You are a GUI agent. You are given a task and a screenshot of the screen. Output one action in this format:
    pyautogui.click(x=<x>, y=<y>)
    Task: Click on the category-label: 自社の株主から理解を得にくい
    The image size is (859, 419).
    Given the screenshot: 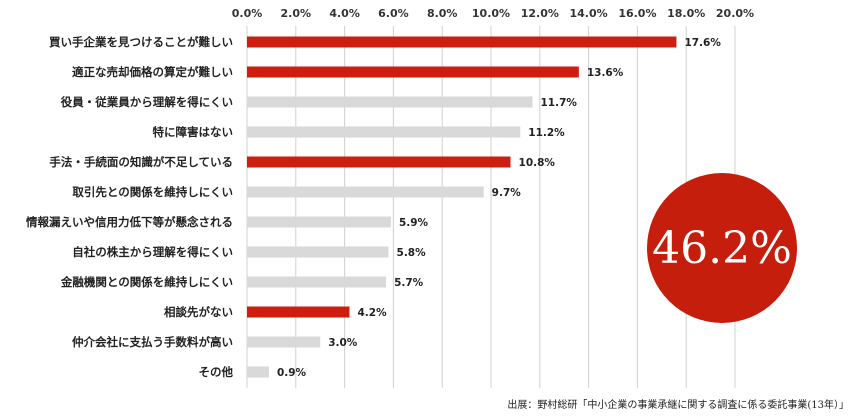 What is the action you would take?
    pyautogui.click(x=152, y=252)
    